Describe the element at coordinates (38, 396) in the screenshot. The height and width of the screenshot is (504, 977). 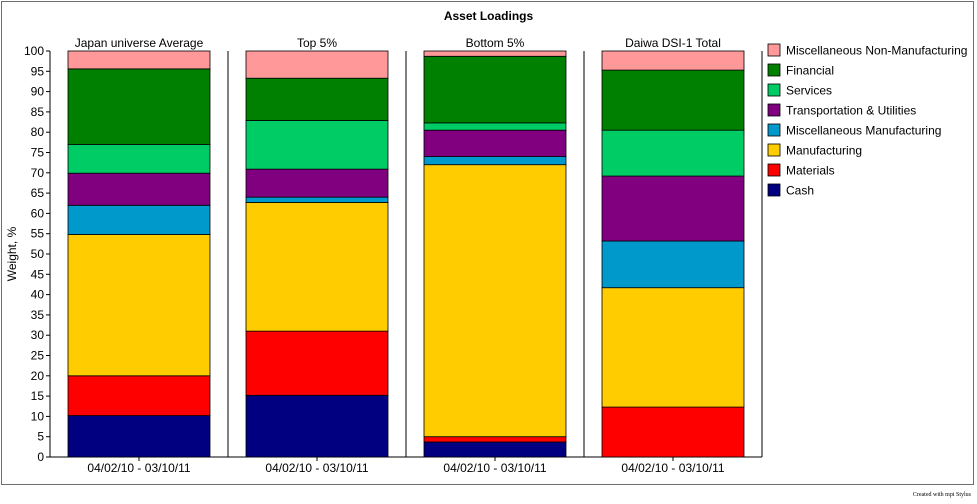
I see `y-tick-label: 15` at that location.